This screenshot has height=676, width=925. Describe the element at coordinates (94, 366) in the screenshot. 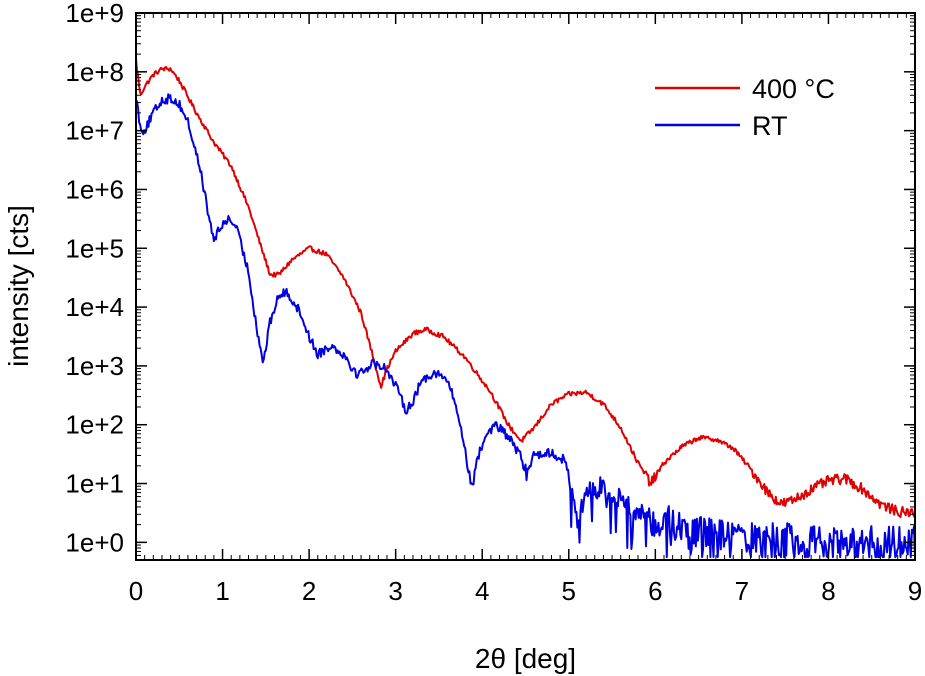

I see `y-tick-label: 1e+3` at that location.